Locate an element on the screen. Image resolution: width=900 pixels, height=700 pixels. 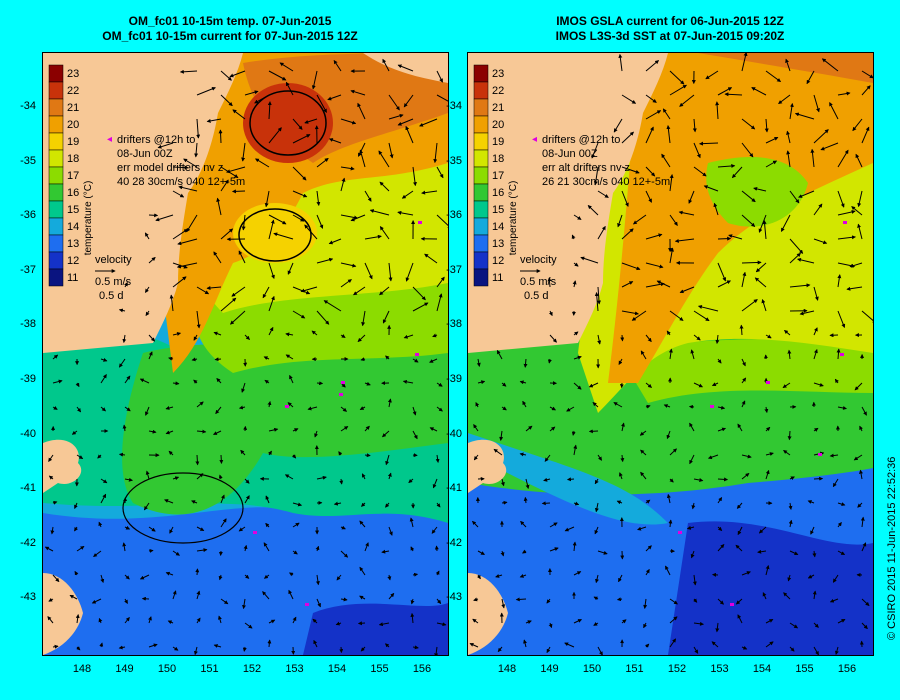
longitude-label: 152 is located at coordinates (252, 669).